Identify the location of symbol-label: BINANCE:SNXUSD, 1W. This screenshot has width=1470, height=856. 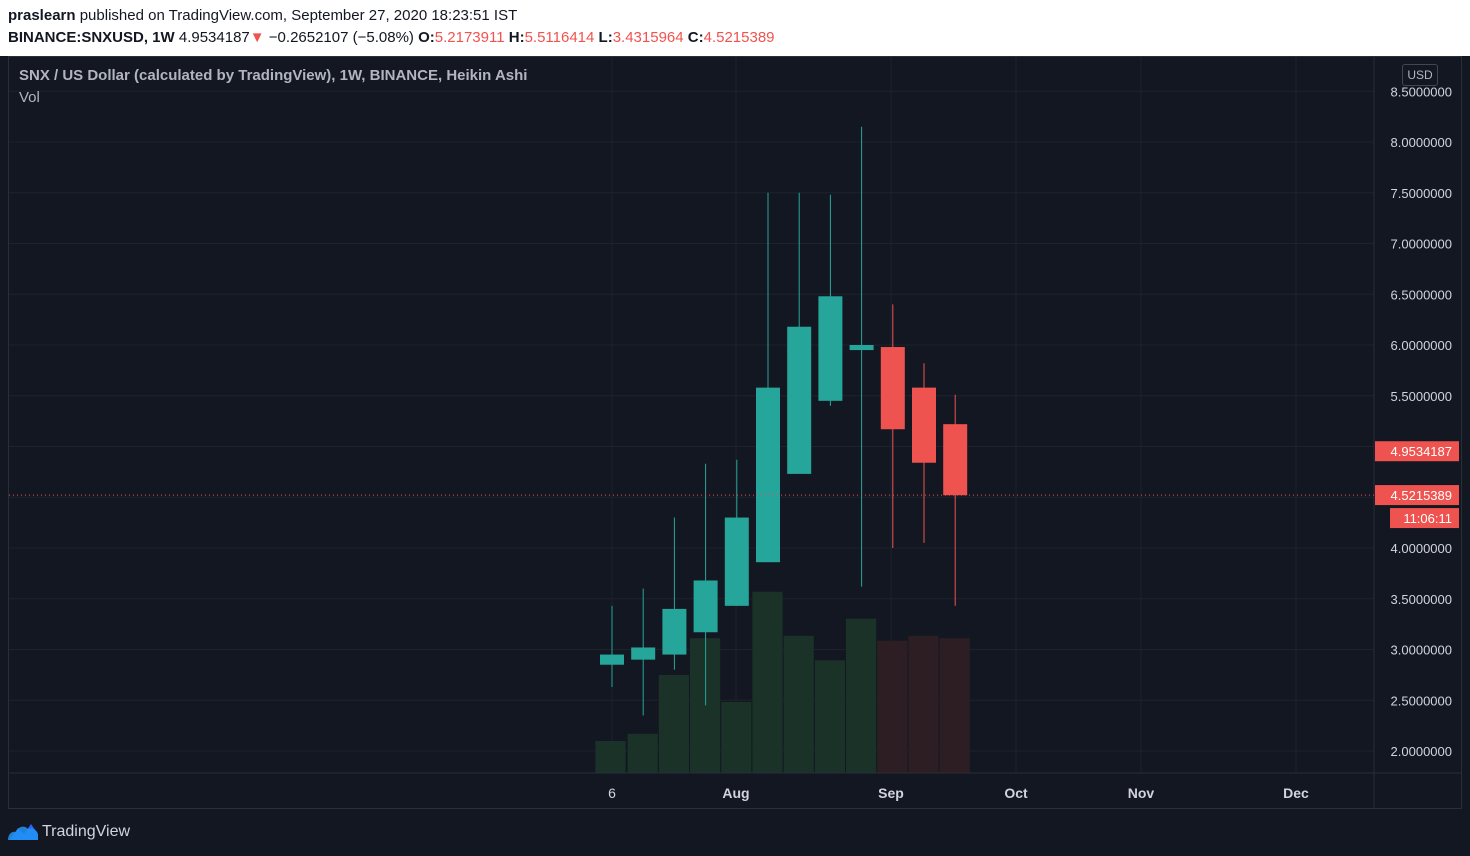
(91, 37).